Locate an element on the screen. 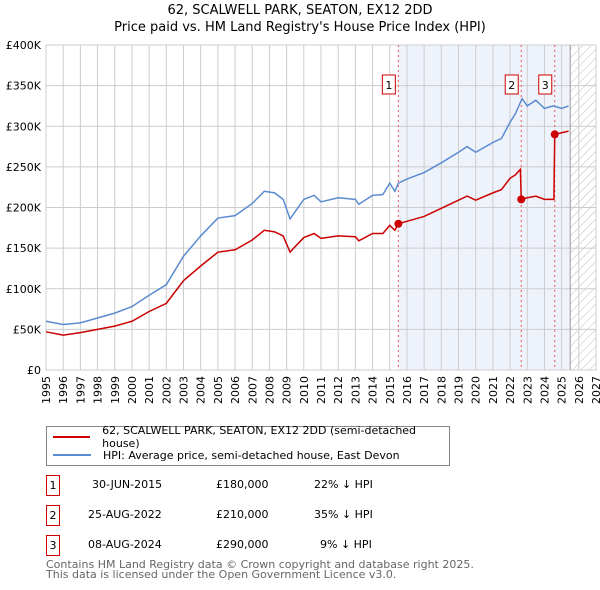 The image size is (600, 590). x-tick-label: 2023 is located at coordinates (527, 390).